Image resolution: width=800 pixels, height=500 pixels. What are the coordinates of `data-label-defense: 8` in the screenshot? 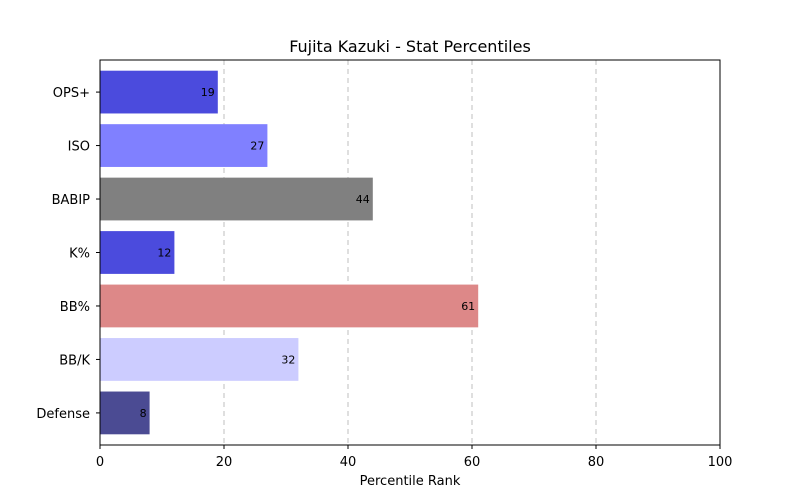 It's located at (143, 413).